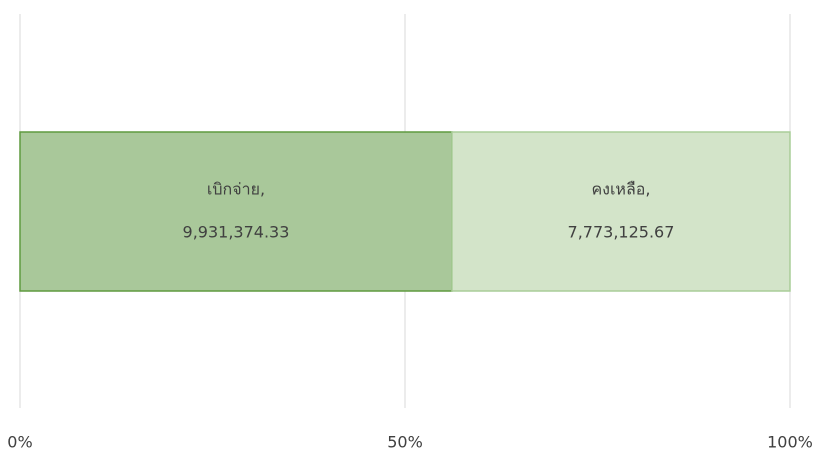 The image size is (816, 452). I want to click on x-tick-label: 0%, so click(19, 442).